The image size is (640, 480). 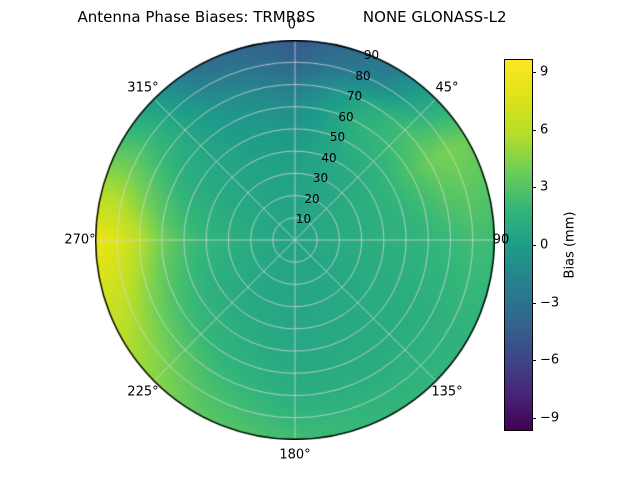 What do you see at coordinates (80, 240) in the screenshot?
I see `azimuth-tick-label: 270°` at bounding box center [80, 240].